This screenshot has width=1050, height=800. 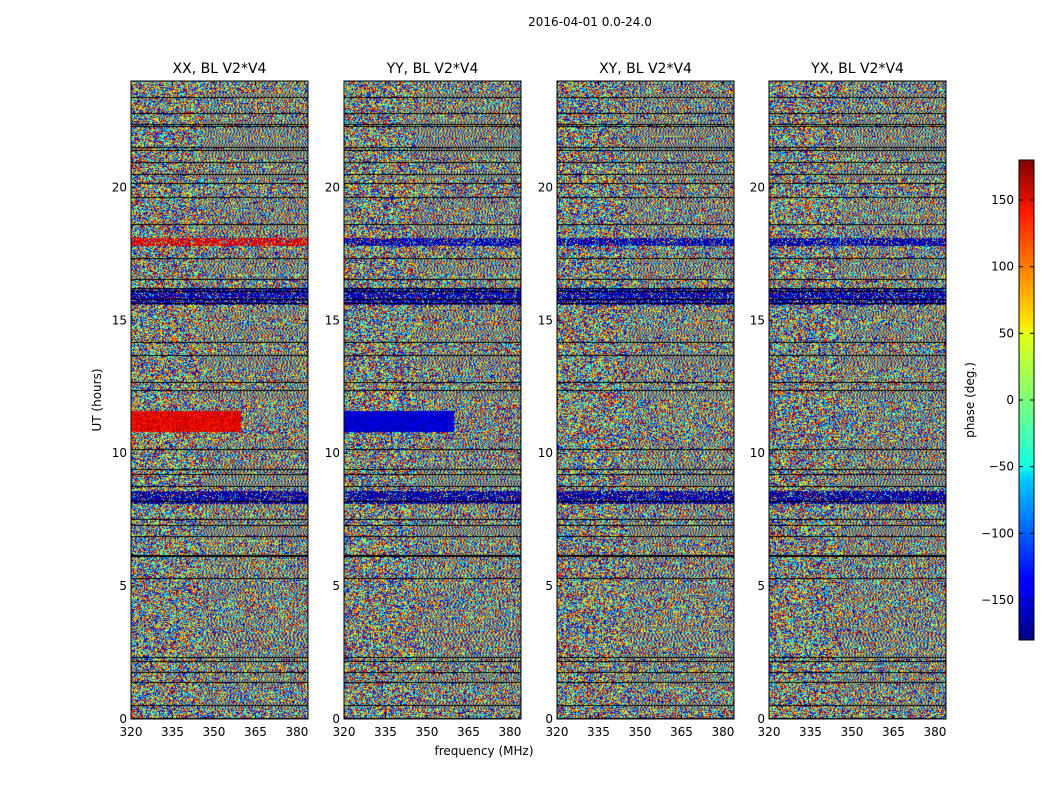 What do you see at coordinates (1006, 333) in the screenshot?
I see `colorbar-tick-label: 50` at bounding box center [1006, 333].